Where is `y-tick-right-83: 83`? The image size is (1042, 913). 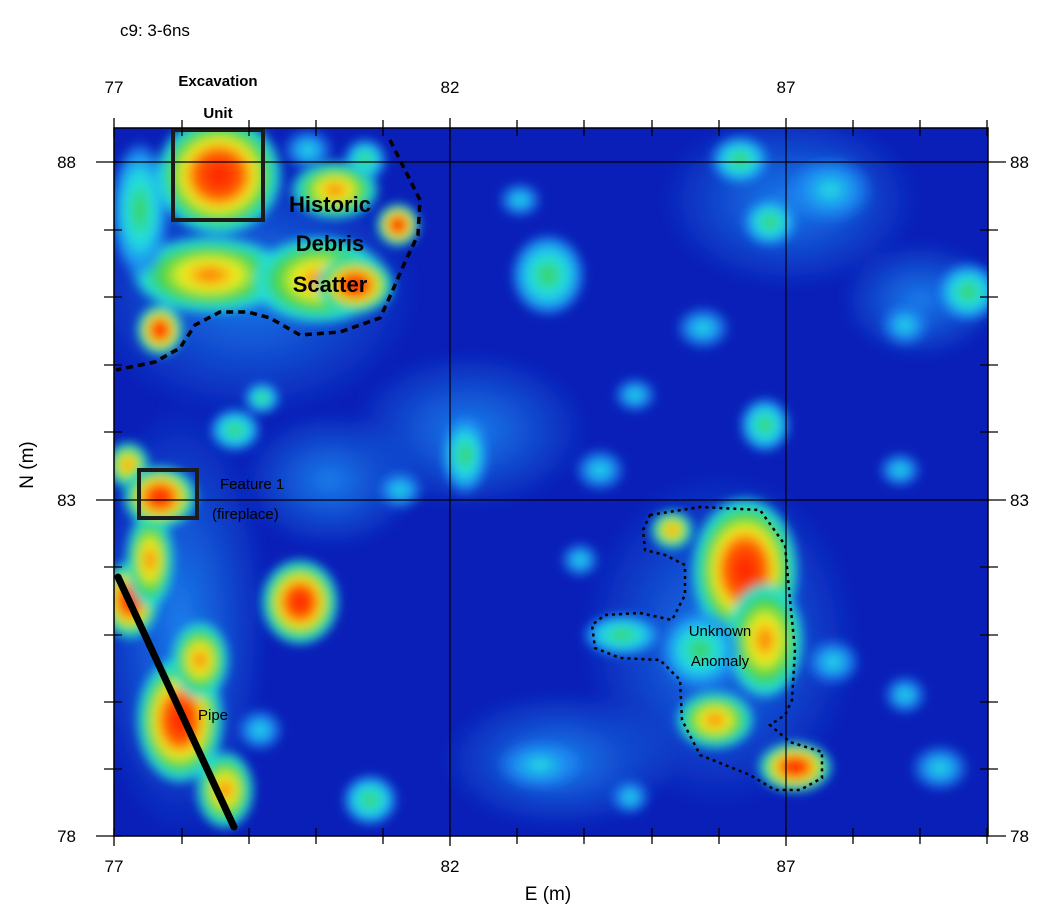 y-tick-right-83: 83 is located at coordinates (1019, 500).